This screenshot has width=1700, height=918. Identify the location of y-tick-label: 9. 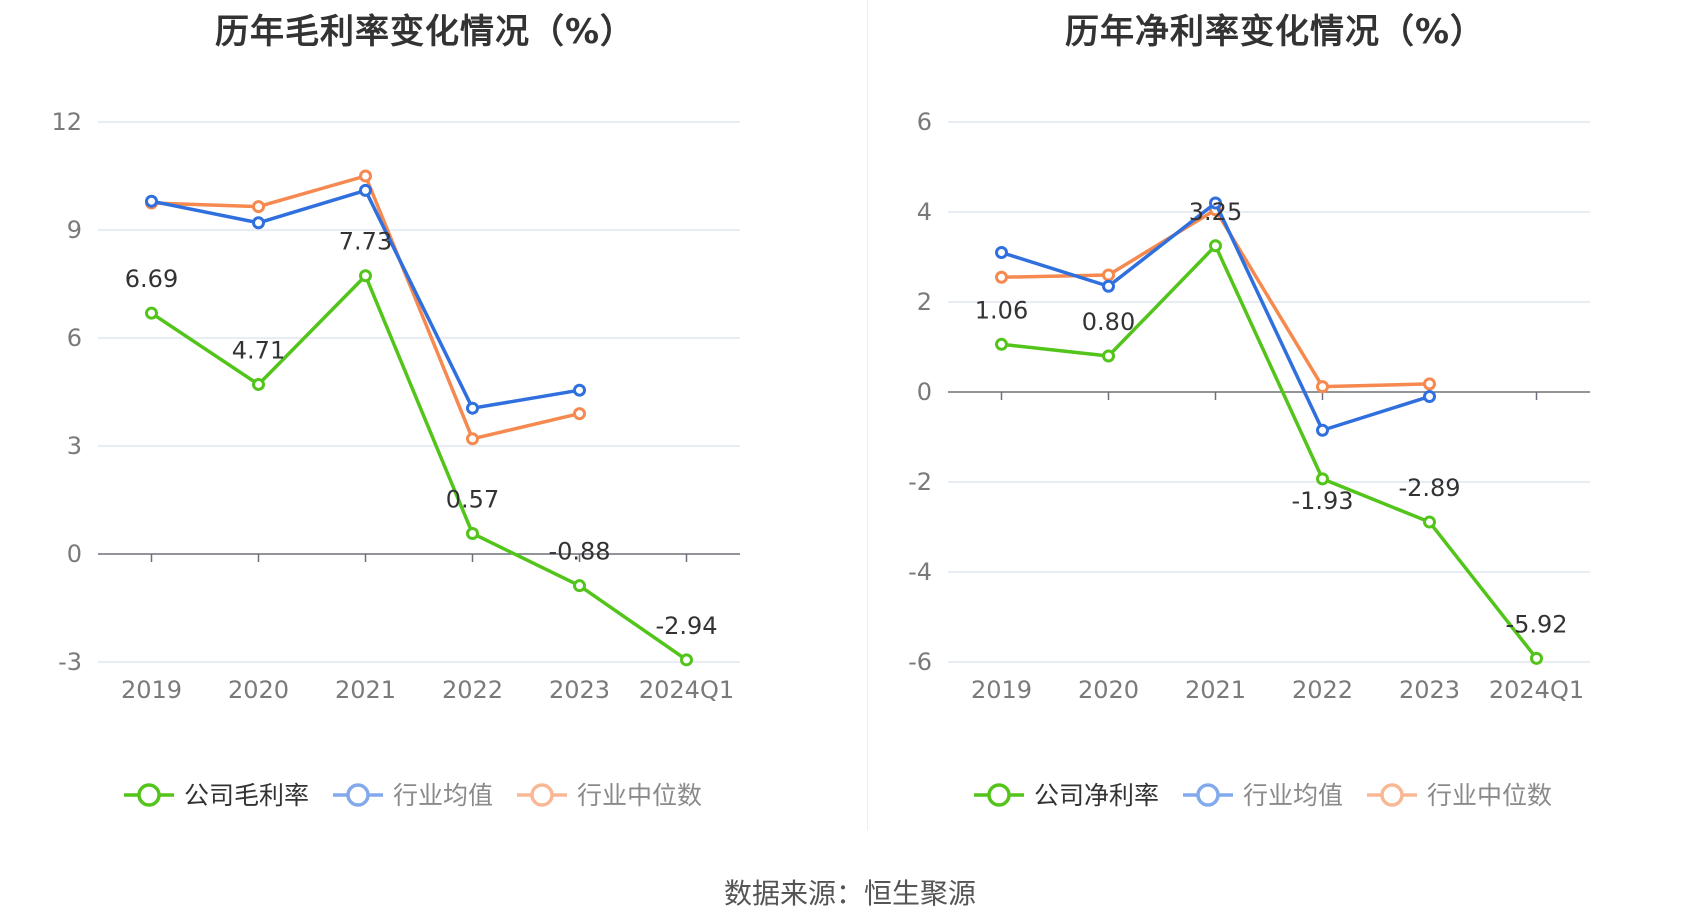
(74, 230).